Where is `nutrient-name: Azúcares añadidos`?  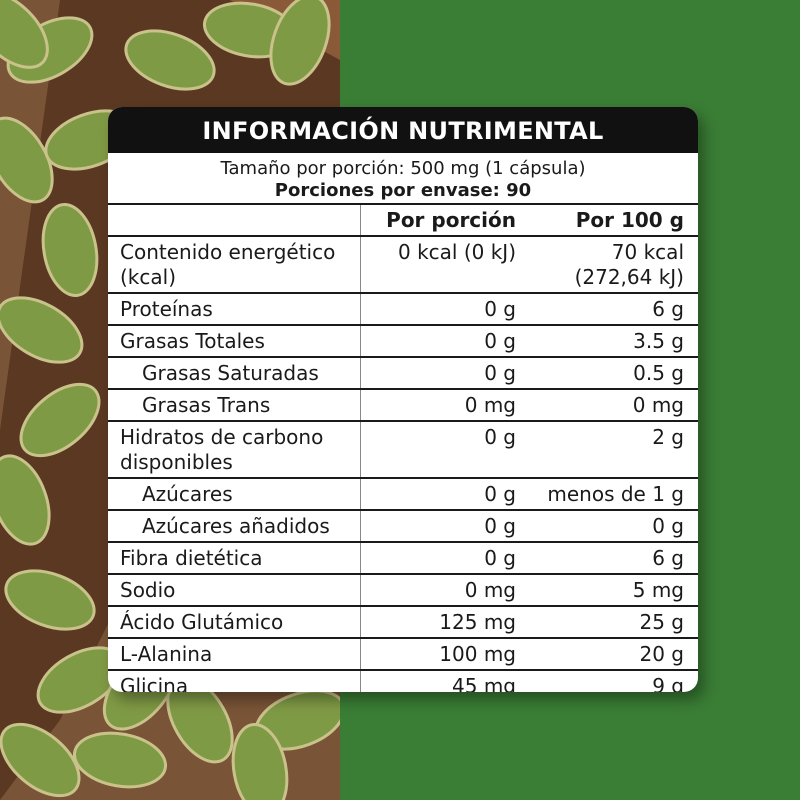
nutrient-name: Azúcares añadidos is located at coordinates (234, 526).